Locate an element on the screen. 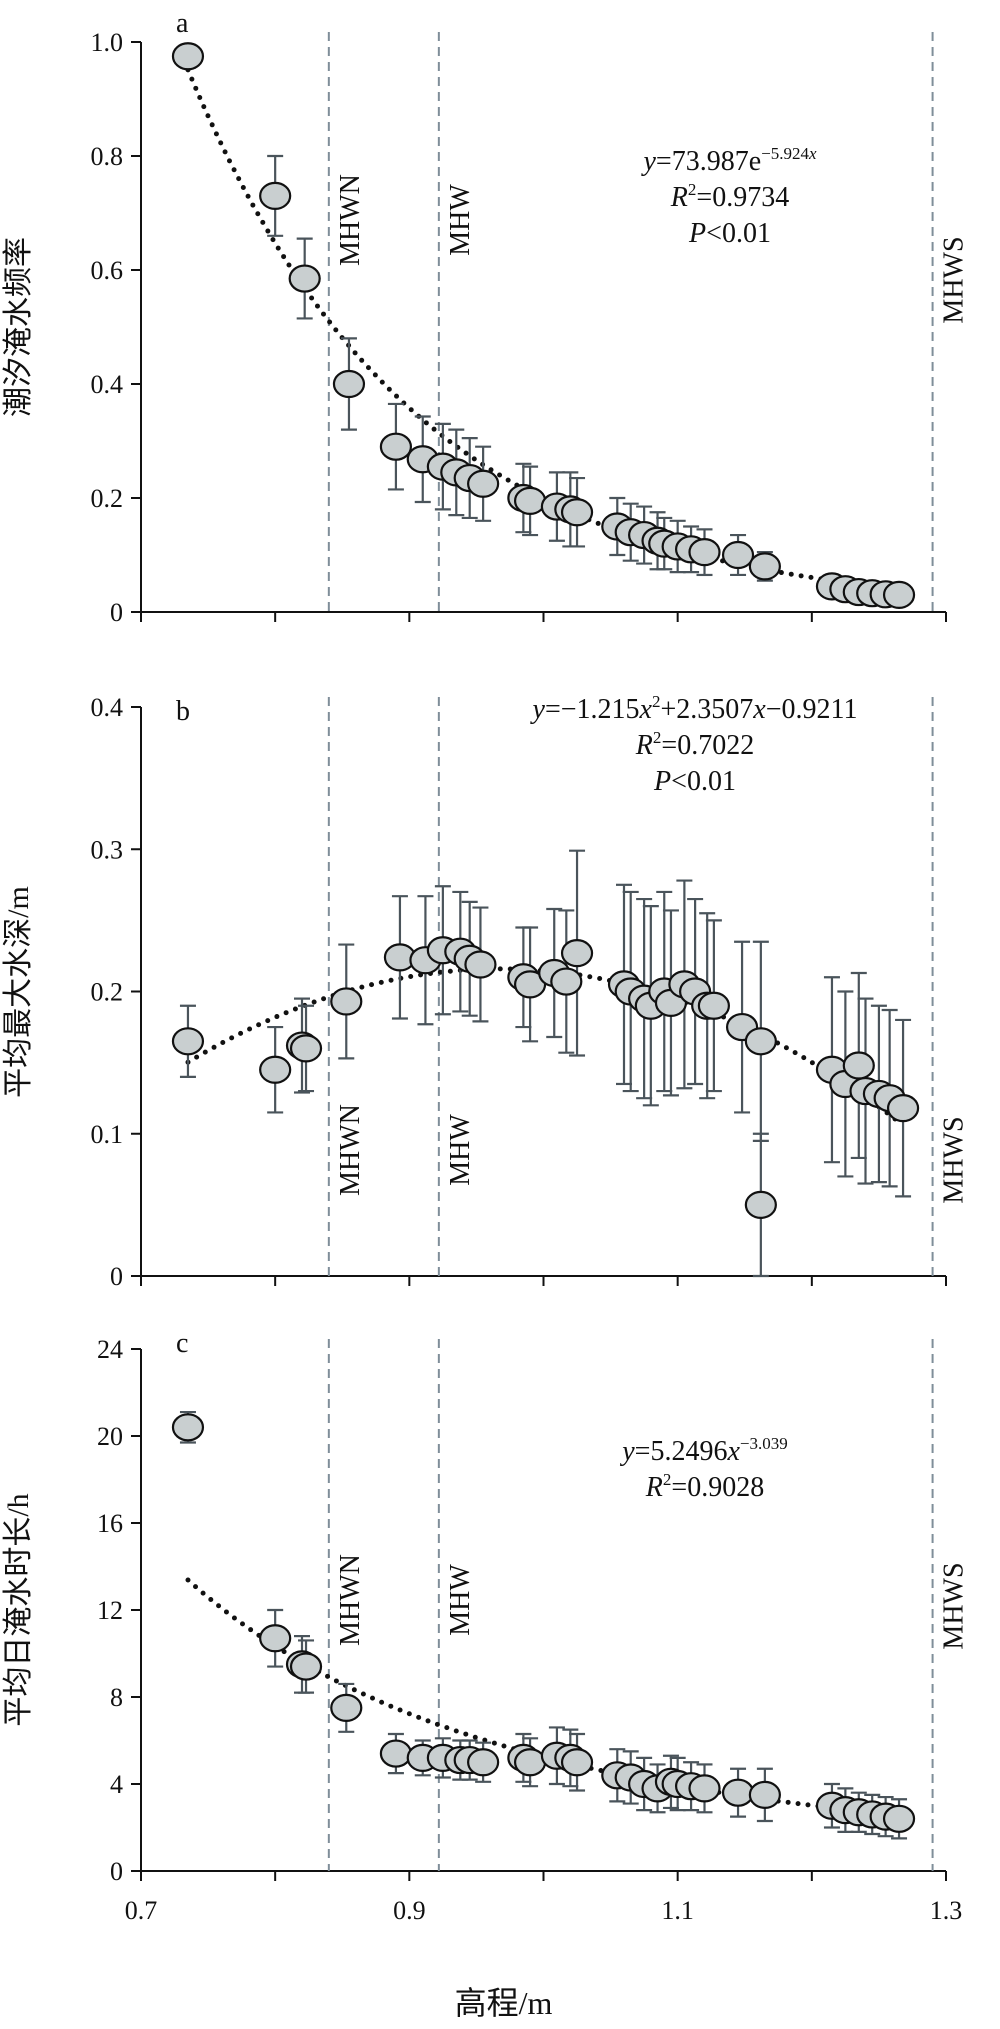  equation-segment: =0.9028 is located at coordinates (717, 1487).